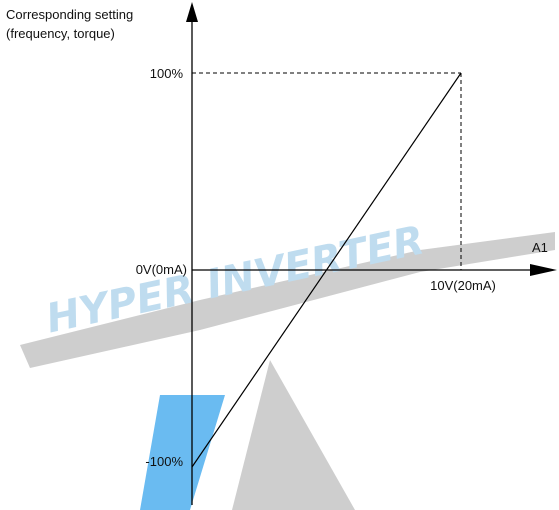 The width and height of the screenshot is (559, 510). What do you see at coordinates (167, 73) in the screenshot?
I see `y-max-label: 100%` at bounding box center [167, 73].